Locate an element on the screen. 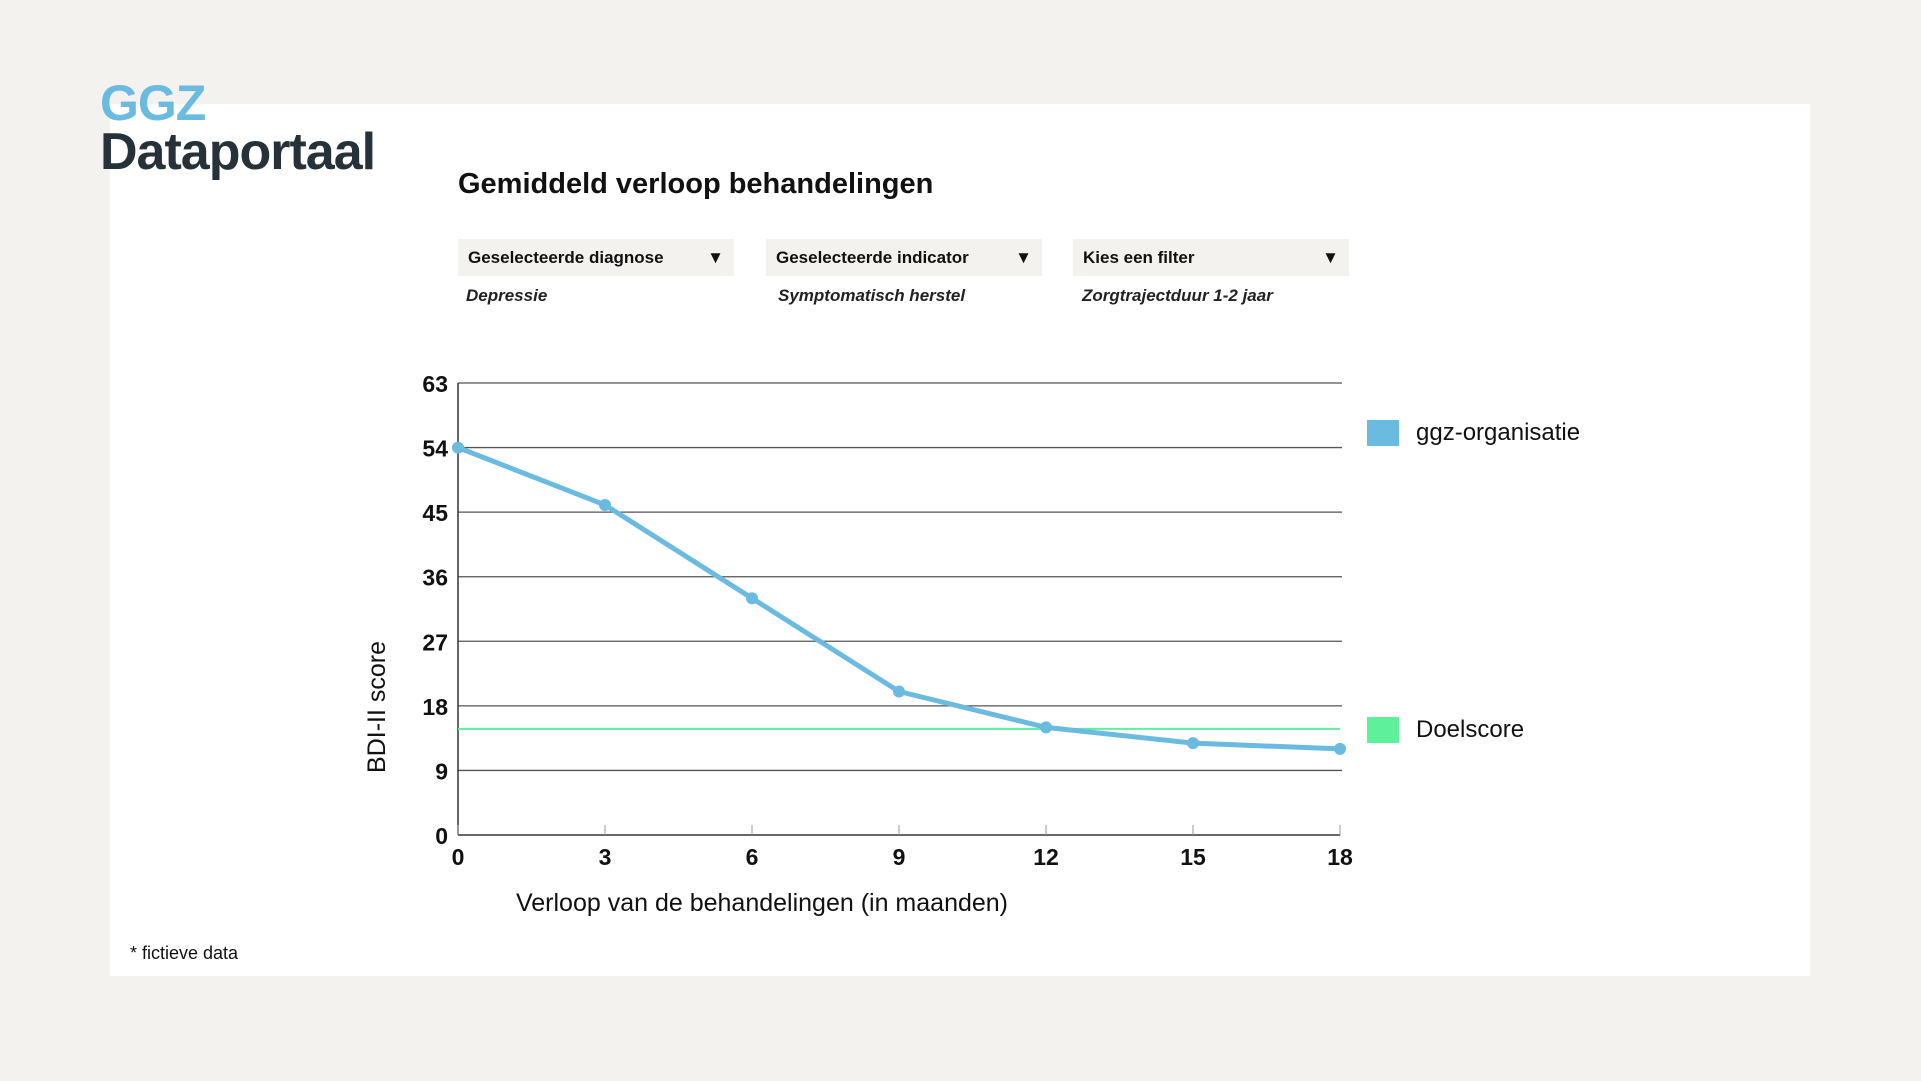 The image size is (1921, 1081). logo: GGZ Dataportaal is located at coordinates (238, 128).